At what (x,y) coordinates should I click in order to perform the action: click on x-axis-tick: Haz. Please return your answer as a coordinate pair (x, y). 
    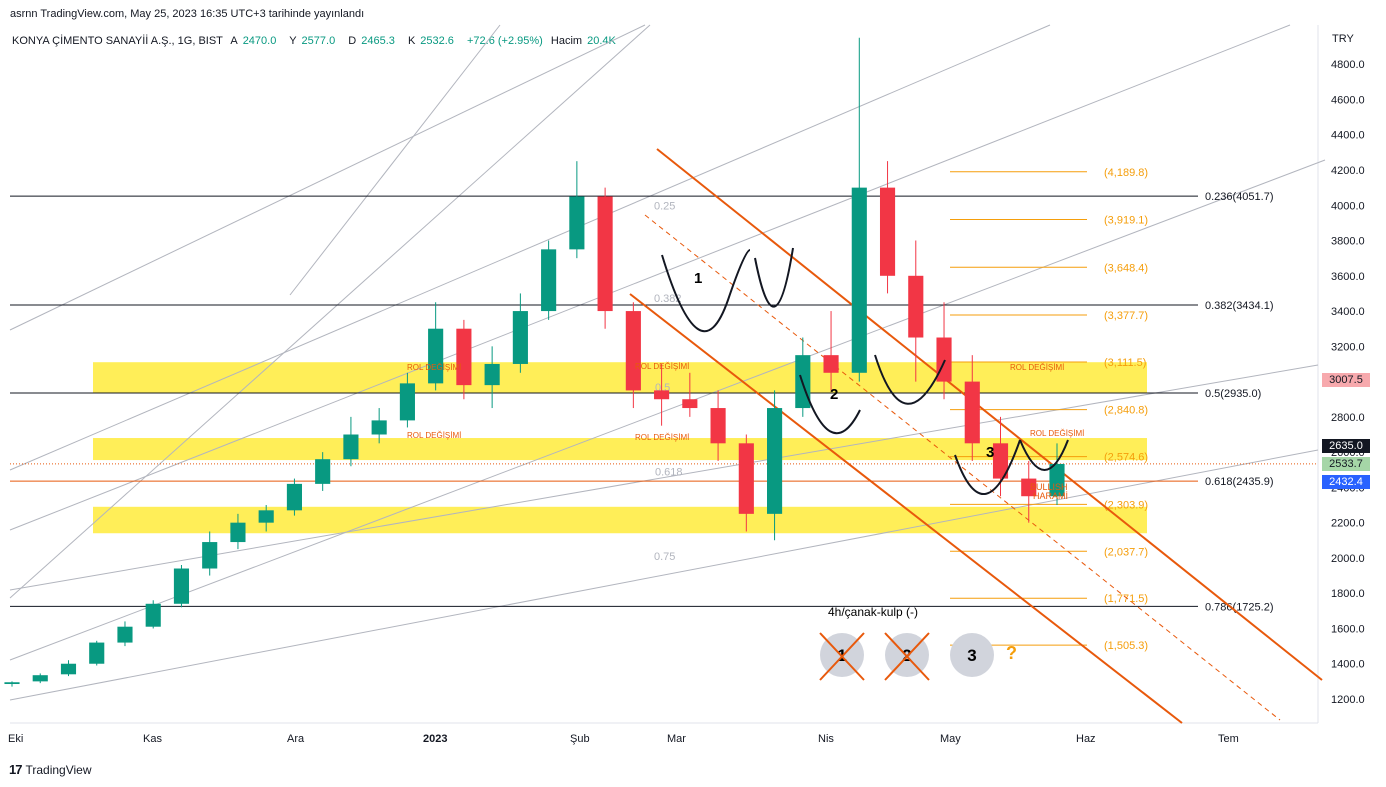
    Looking at the image, I should click on (1086, 739).